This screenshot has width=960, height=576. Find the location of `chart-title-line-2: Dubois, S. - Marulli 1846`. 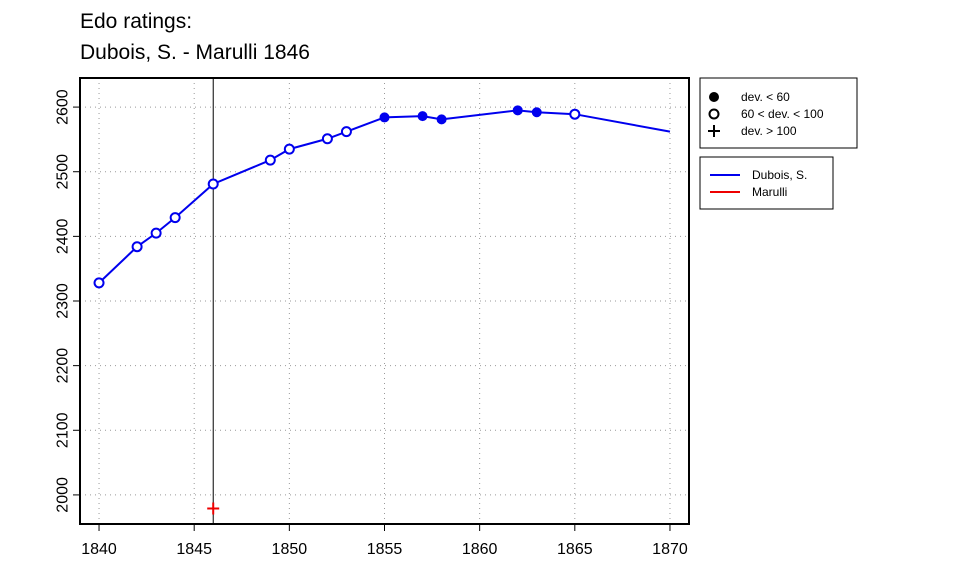

chart-title-line-2: Dubois, S. - Marulli 1846 is located at coordinates (195, 52).